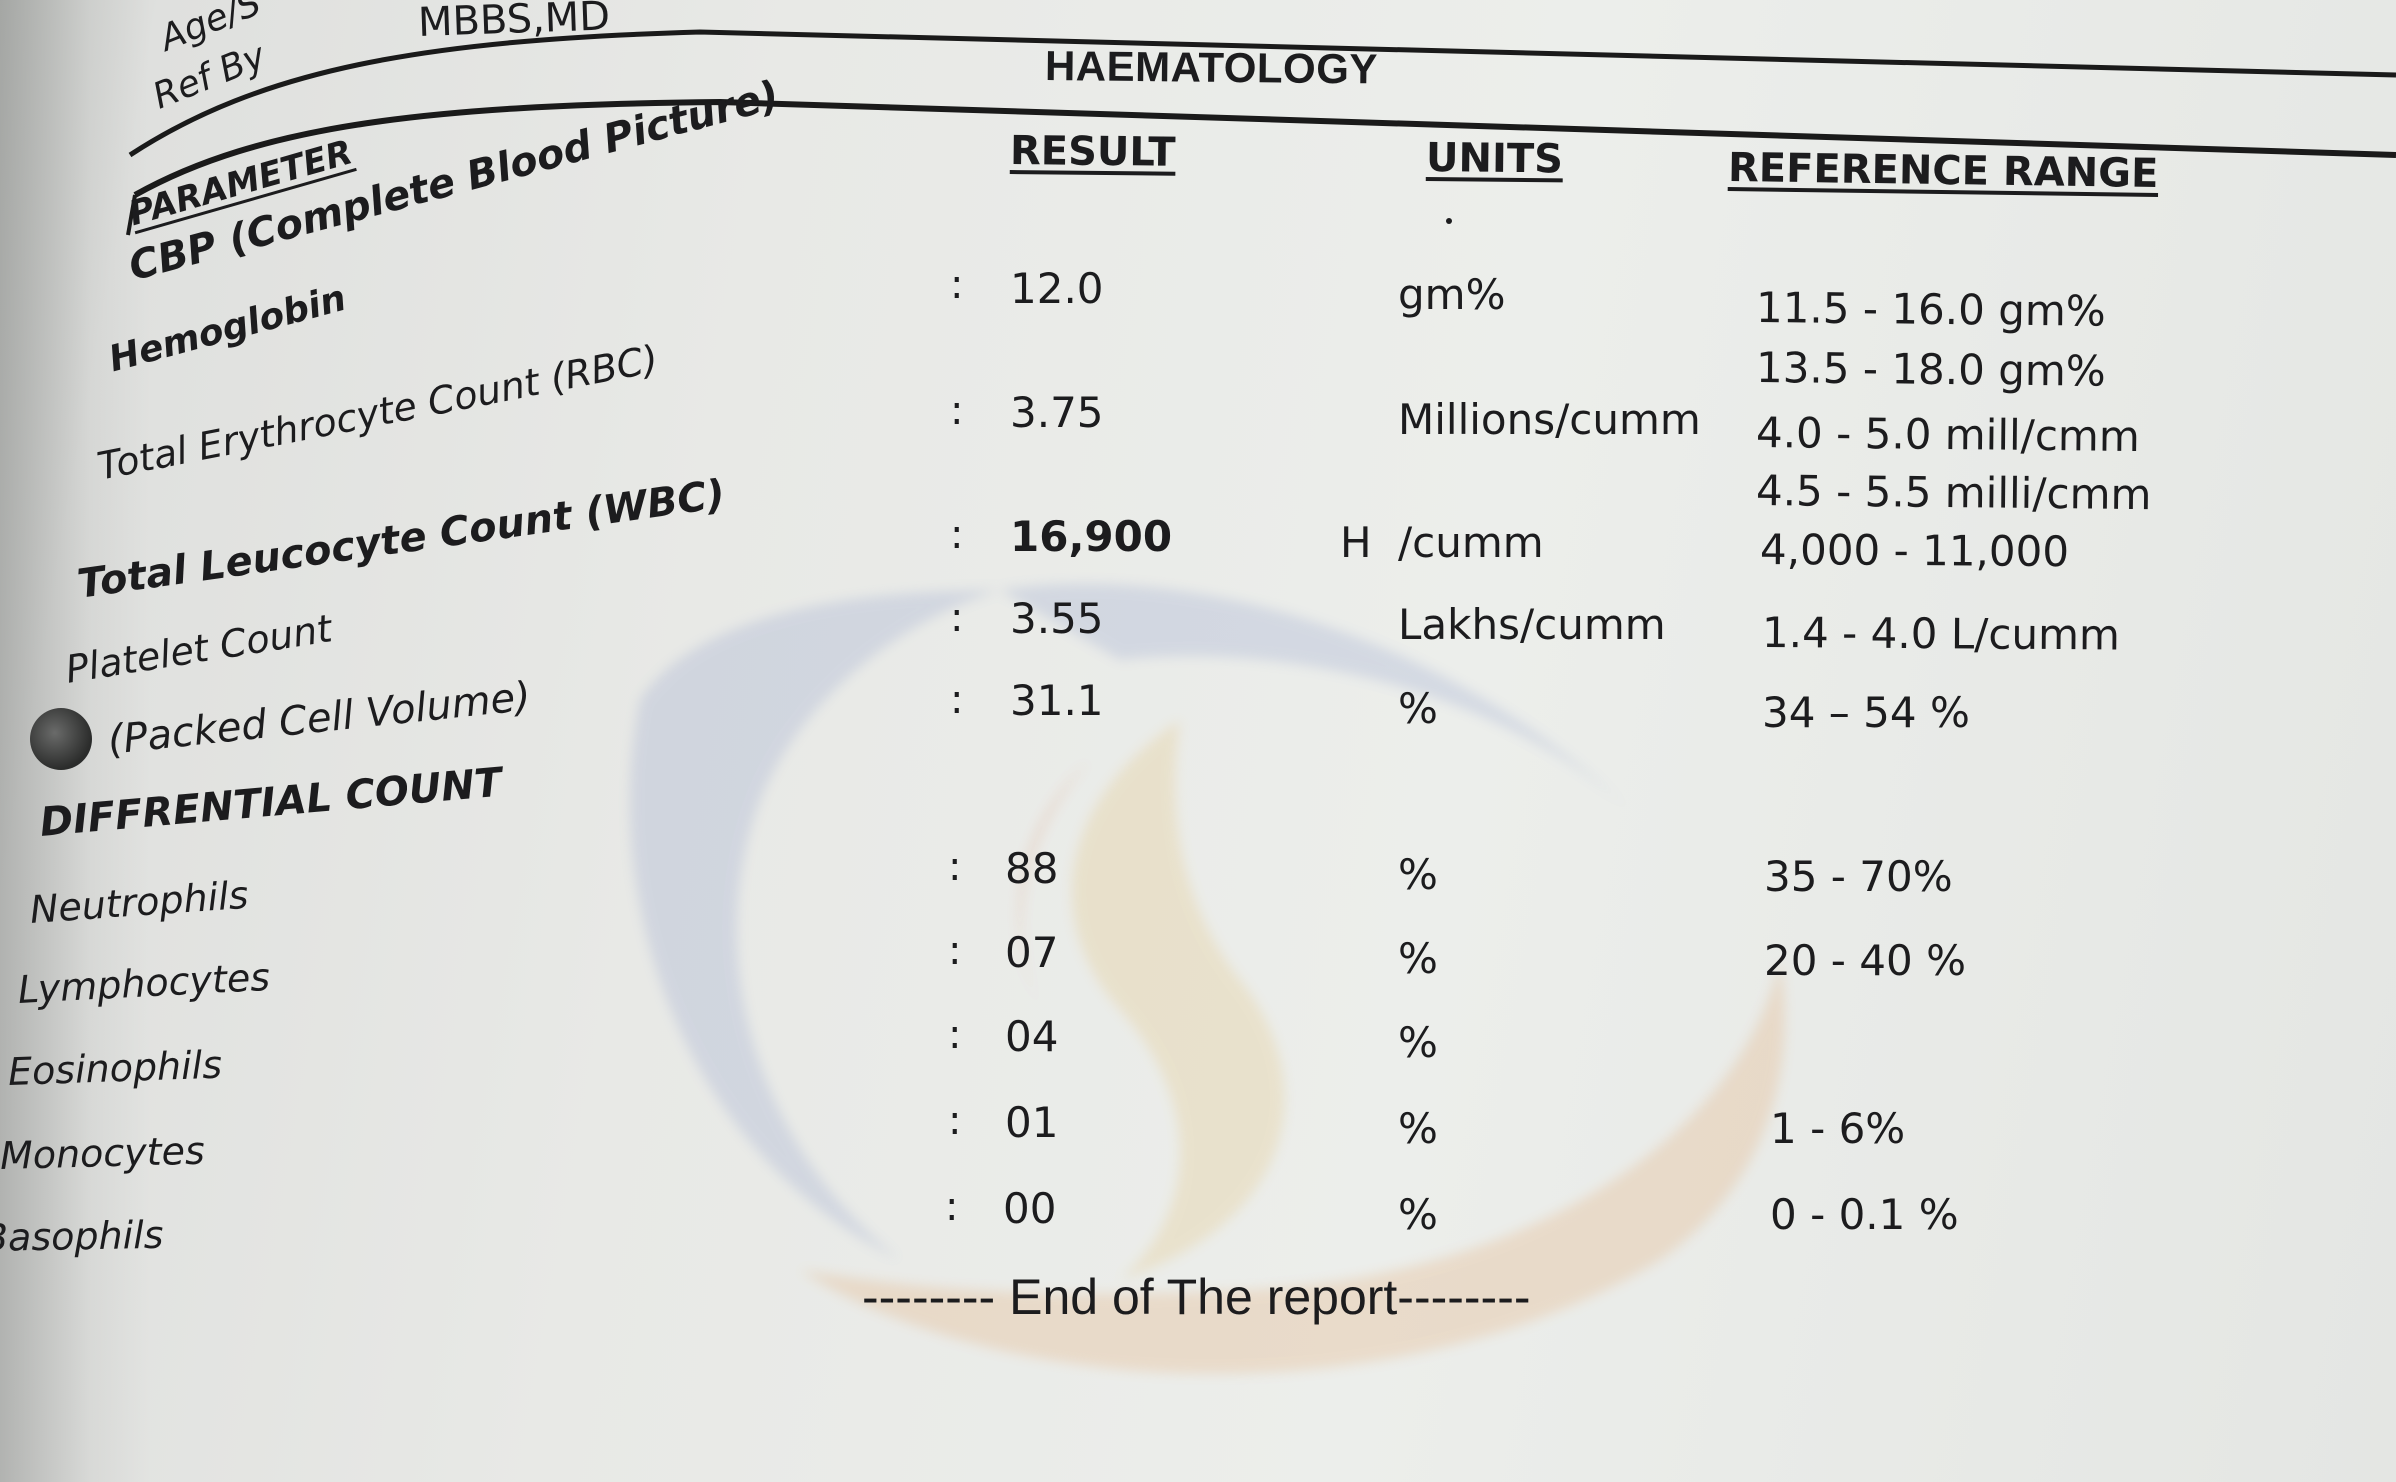 The image size is (2396, 1482). What do you see at coordinates (1092, 152) in the screenshot?
I see `column-header-result: RESULT` at bounding box center [1092, 152].